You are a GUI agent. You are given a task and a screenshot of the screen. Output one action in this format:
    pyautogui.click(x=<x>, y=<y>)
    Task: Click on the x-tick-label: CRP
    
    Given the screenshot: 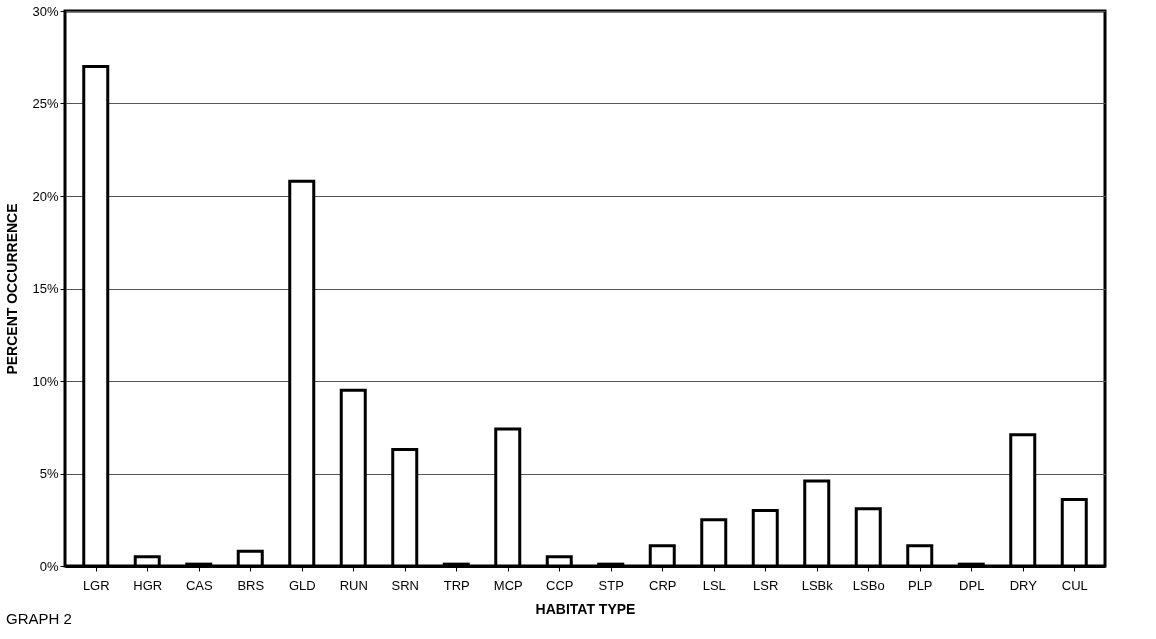 What is the action you would take?
    pyautogui.click(x=663, y=585)
    